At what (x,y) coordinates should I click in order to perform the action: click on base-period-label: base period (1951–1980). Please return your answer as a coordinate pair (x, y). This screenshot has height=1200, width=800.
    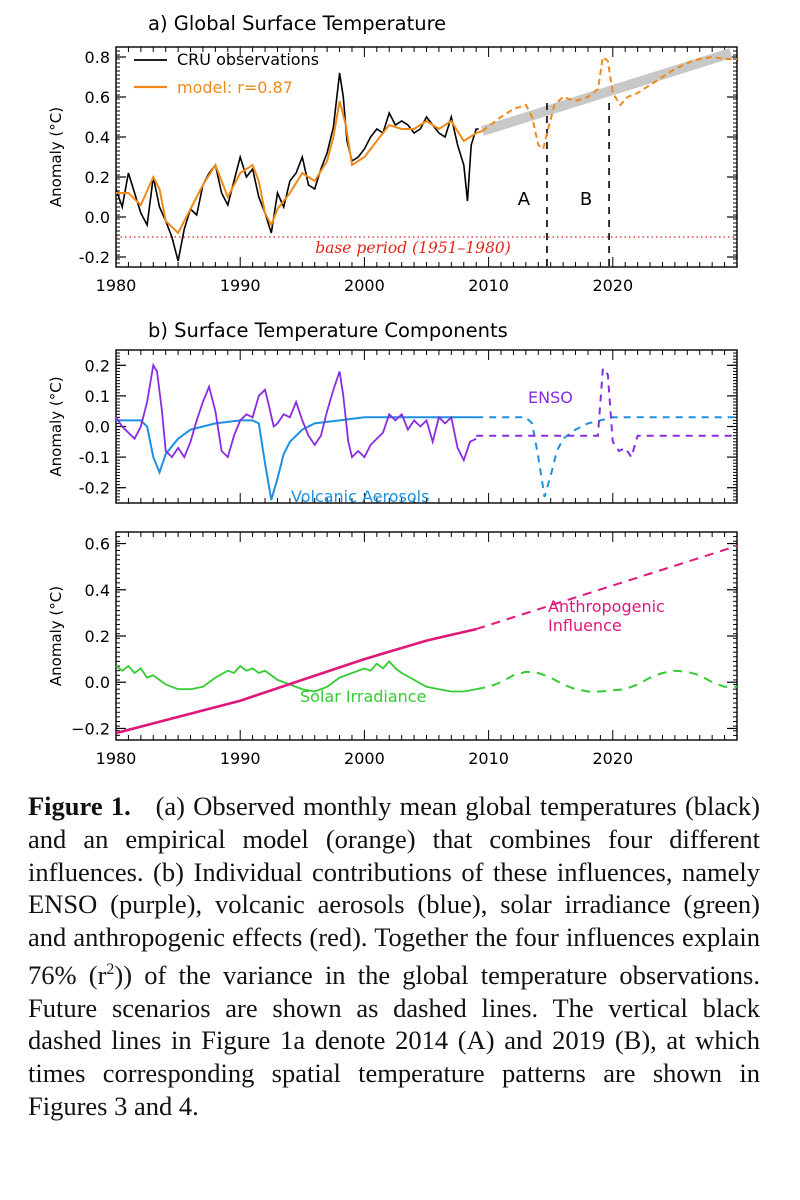
    Looking at the image, I should click on (413, 248).